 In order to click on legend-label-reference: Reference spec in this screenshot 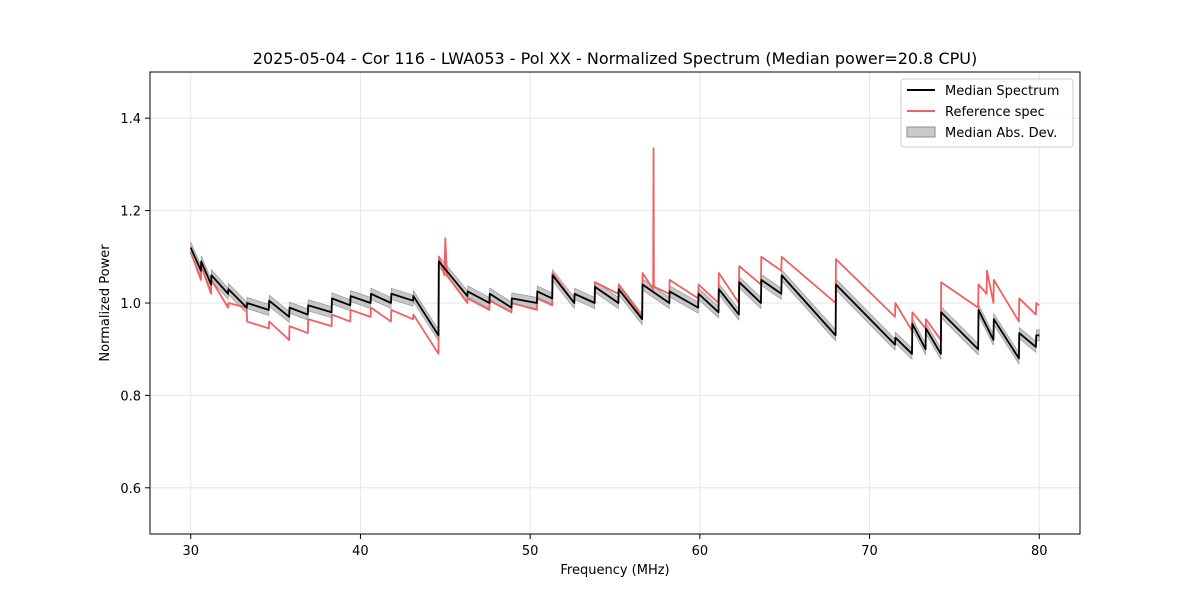, I will do `click(995, 112)`.